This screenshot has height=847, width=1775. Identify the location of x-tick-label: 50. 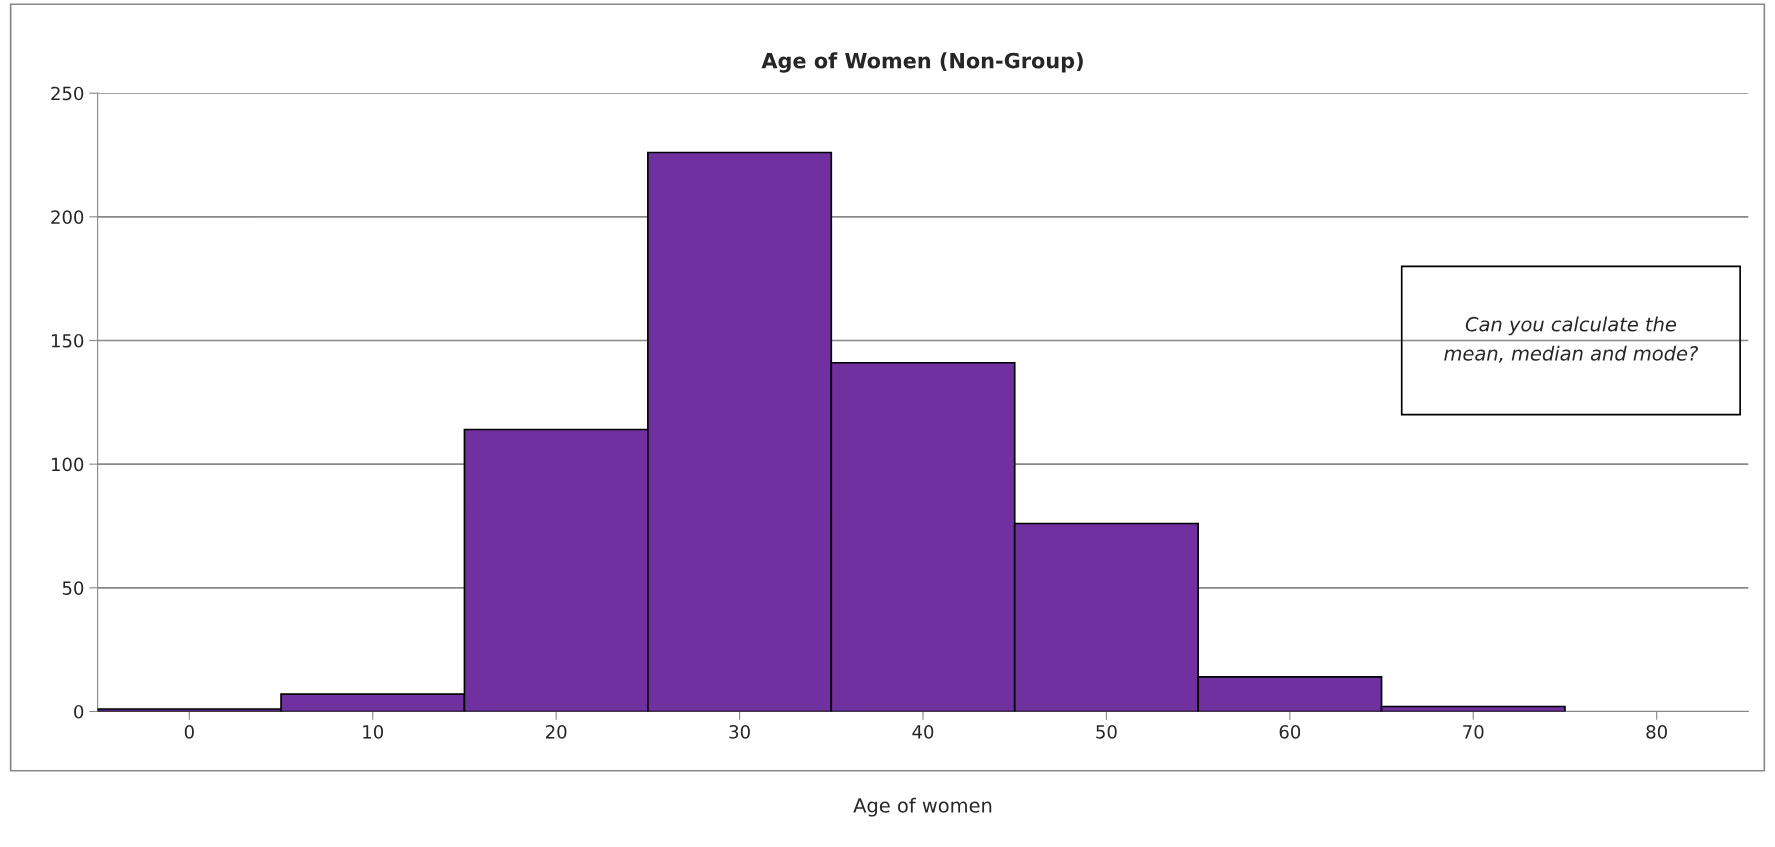
(1106, 731).